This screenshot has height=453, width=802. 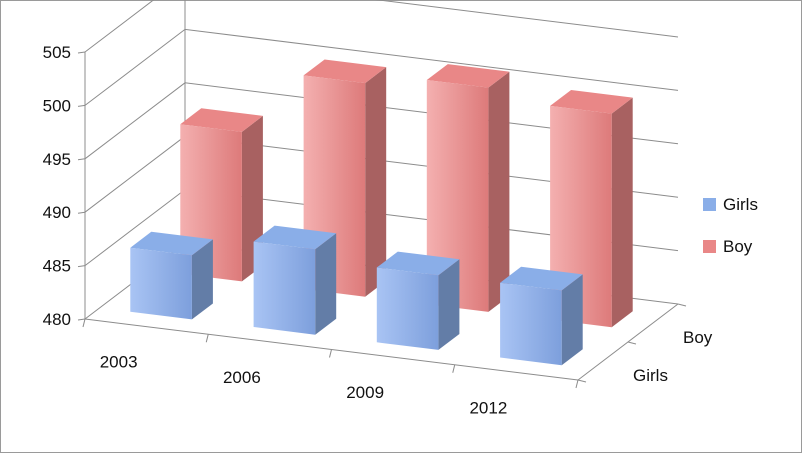 What do you see at coordinates (709, 246) in the screenshot?
I see `legend-swatch-boy` at bounding box center [709, 246].